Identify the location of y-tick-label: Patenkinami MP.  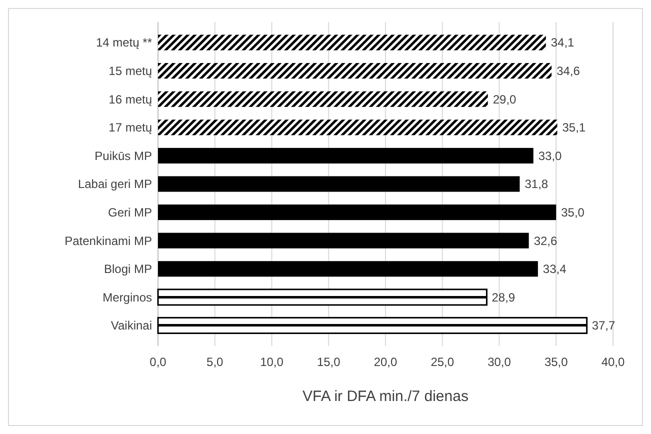
(108, 241).